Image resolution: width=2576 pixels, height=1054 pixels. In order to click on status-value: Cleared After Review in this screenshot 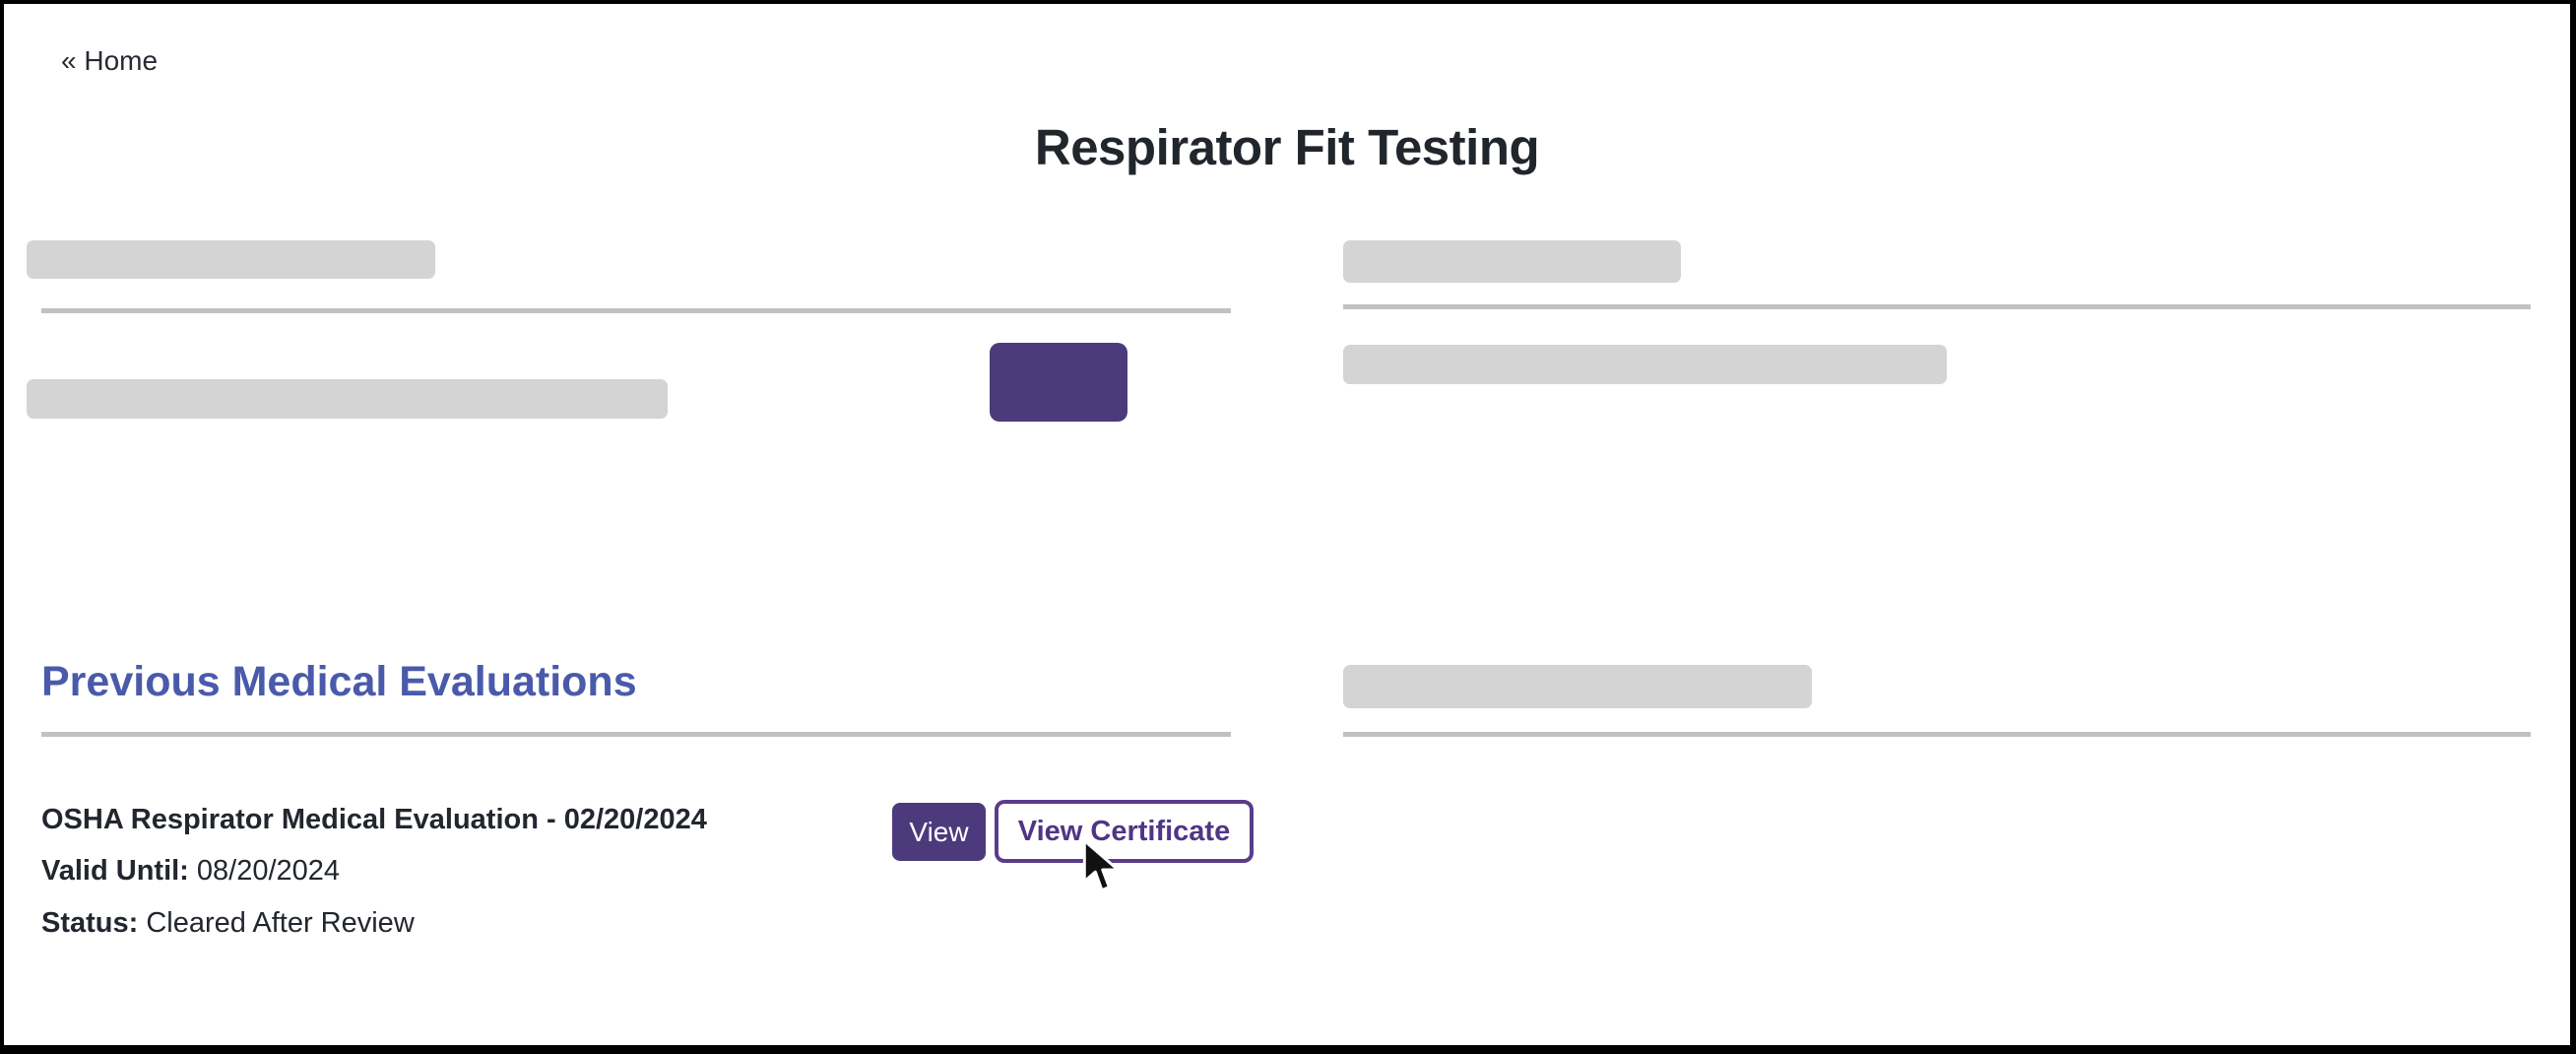, I will do `click(280, 923)`.